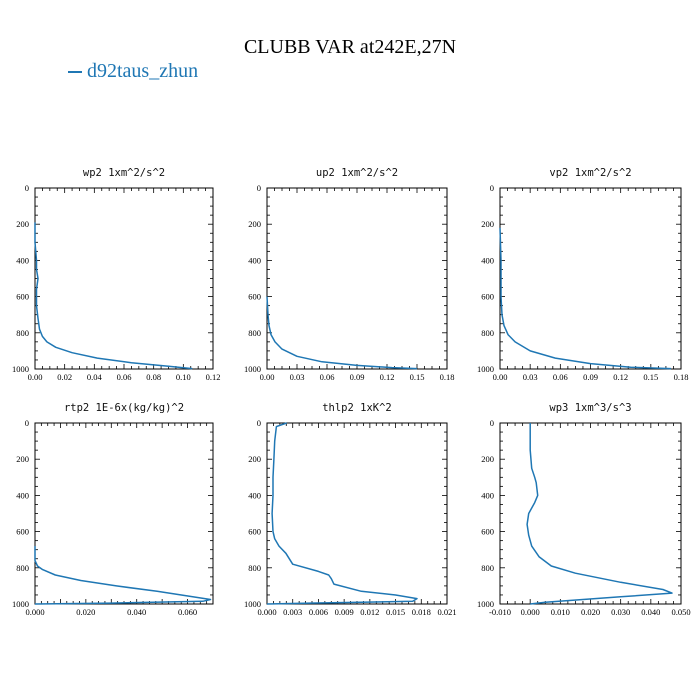 This screenshot has width=700, height=700. Describe the element at coordinates (680, 612) in the screenshot. I see `x-tick-label: 0.050` at that location.